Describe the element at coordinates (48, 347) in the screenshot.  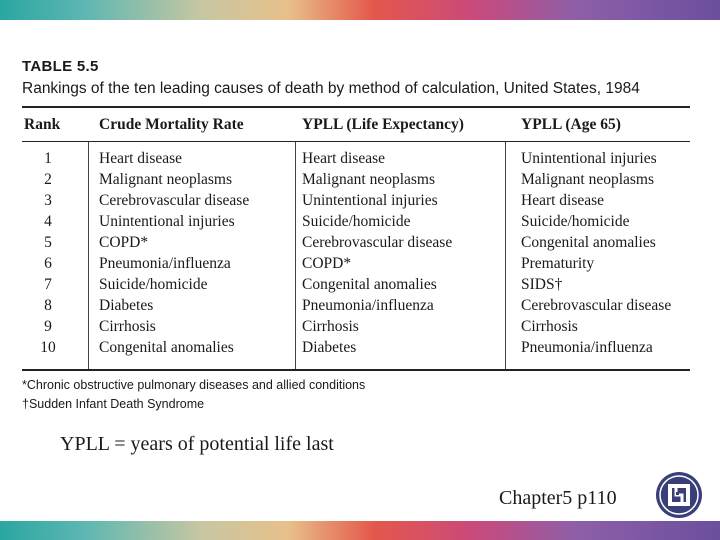
I see `rank-cell: 10` at that location.